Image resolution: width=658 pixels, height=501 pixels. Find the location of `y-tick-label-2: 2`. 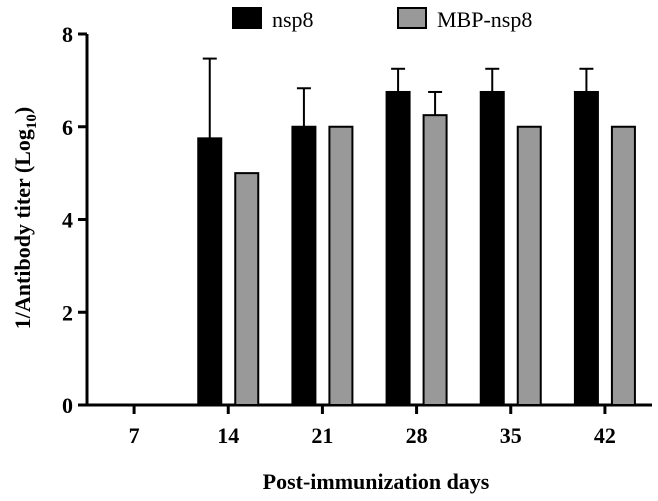

y-tick-label-2: 2 is located at coordinates (67, 312).